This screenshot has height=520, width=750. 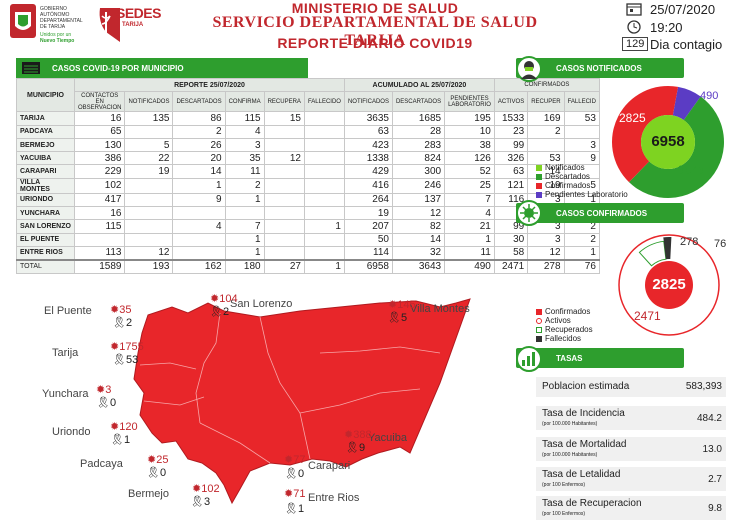 What do you see at coordinates (45, 213) in the screenshot?
I see `municipio-name: YUNCHARA` at bounding box center [45, 213].